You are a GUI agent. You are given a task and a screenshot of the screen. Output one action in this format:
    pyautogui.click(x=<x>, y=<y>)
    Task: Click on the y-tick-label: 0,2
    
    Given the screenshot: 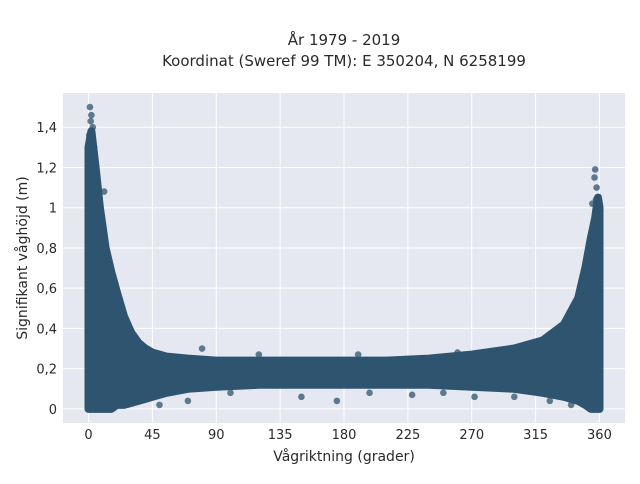 What is the action you would take?
    pyautogui.click(x=46, y=370)
    